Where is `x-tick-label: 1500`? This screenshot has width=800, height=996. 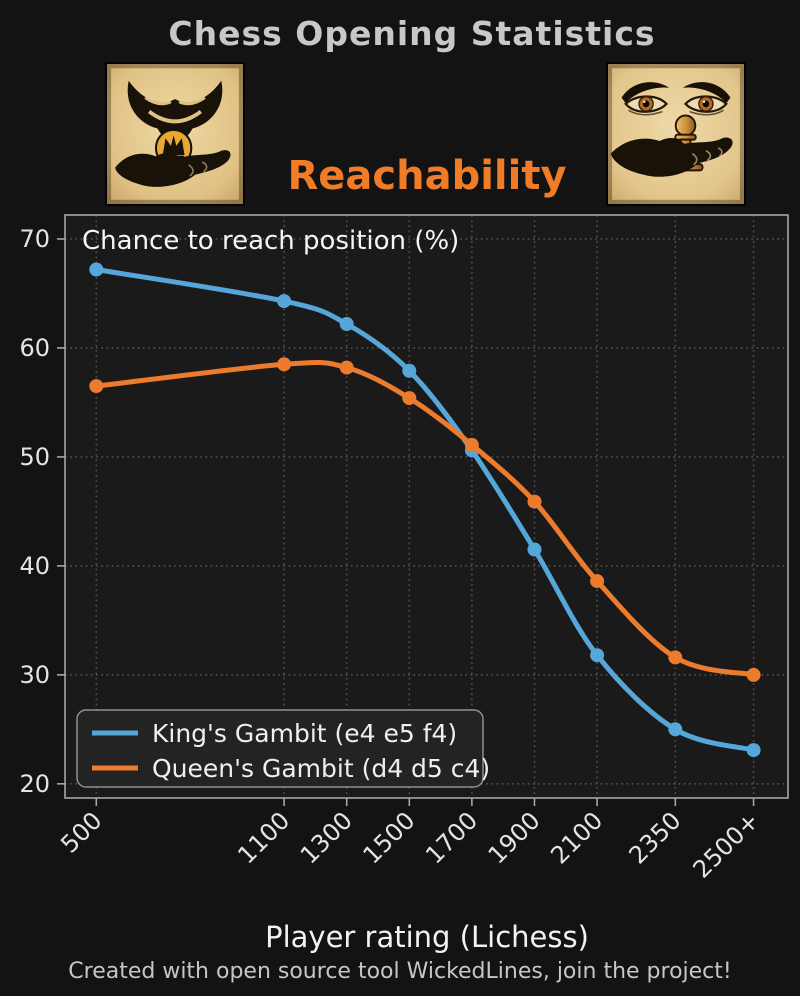
x-tick-label: 1500 is located at coordinates (389, 837).